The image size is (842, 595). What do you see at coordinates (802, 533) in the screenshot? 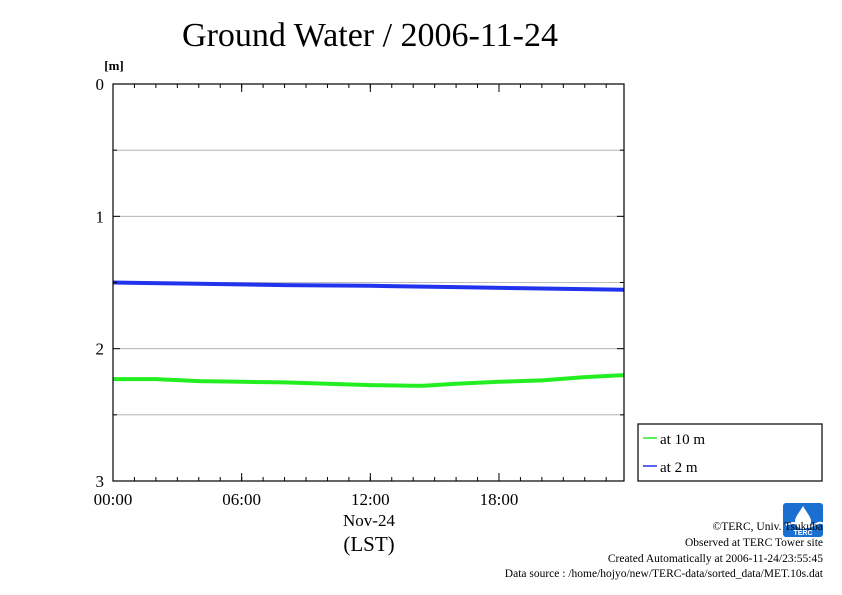
I see `logo-text: TERC` at bounding box center [802, 533].